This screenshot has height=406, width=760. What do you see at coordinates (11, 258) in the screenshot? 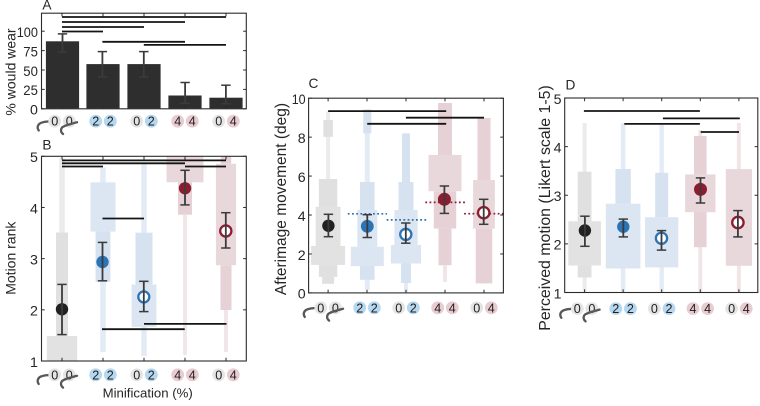
I see `svg-text: Motion rank` at bounding box center [11, 258].